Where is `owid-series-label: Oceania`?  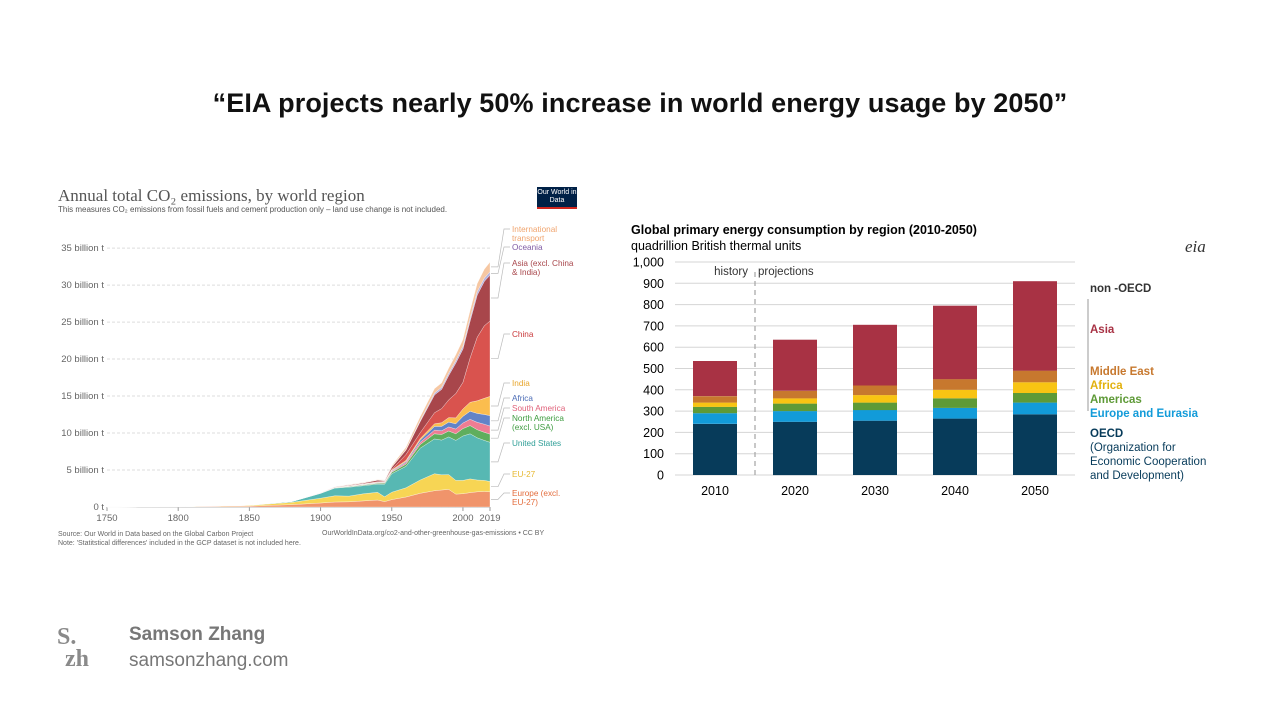 owid-series-label: Oceania is located at coordinates (527, 247).